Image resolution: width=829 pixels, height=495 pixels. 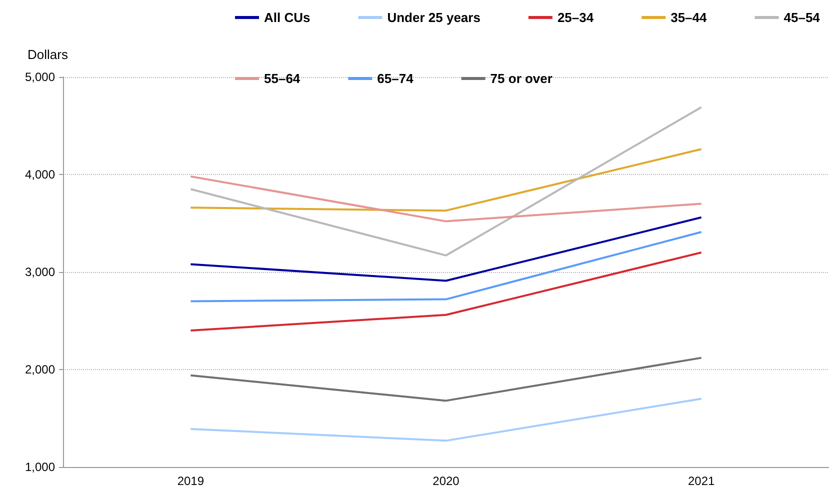 What do you see at coordinates (433, 17) in the screenshot?
I see `legend-label: Under 25 years` at bounding box center [433, 17].